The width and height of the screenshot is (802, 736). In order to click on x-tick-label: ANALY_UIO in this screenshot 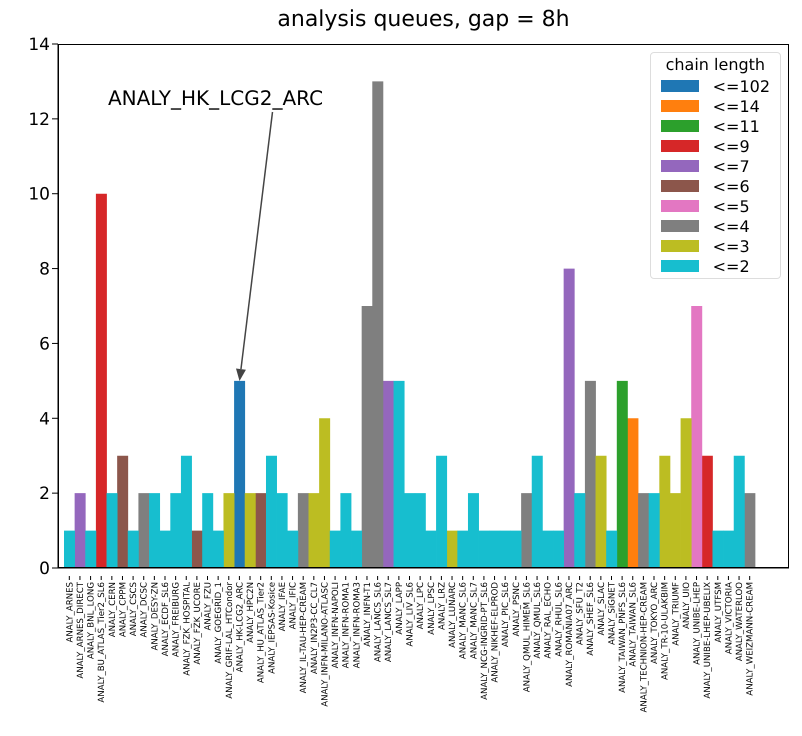, I will do `click(687, 605)`.